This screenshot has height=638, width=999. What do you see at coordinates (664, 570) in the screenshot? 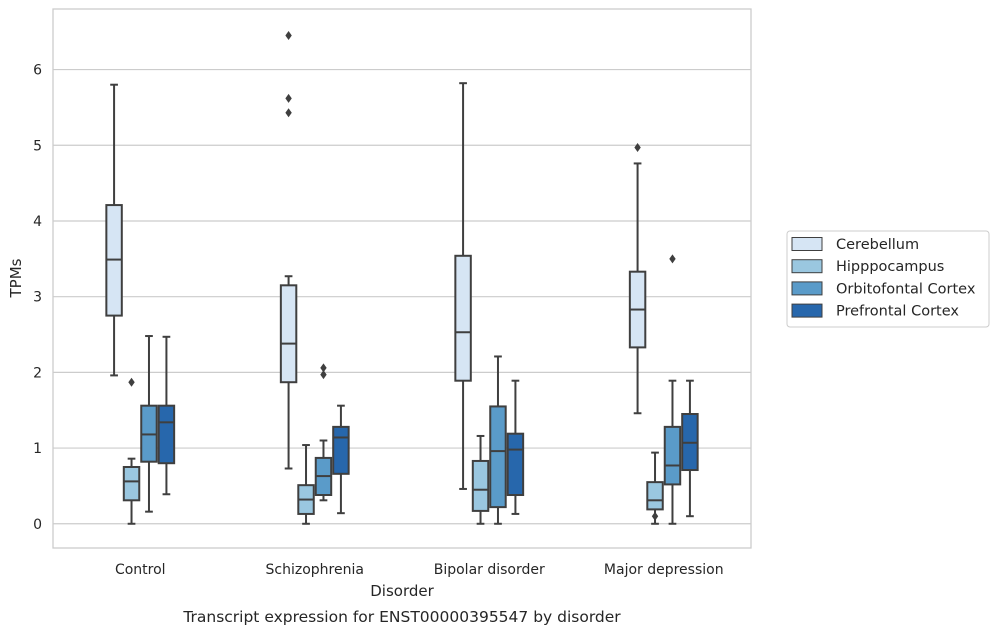
I see `x-tick-label-3: Major depression` at bounding box center [664, 570].